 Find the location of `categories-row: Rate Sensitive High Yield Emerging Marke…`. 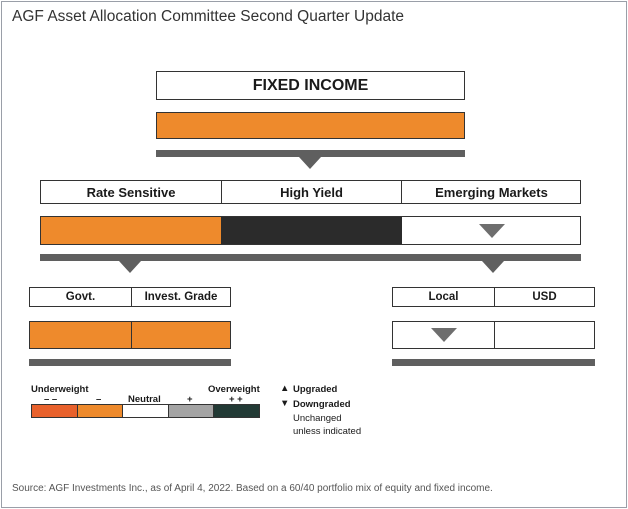

categories-row: Rate Sensitive High Yield Emerging Marke… is located at coordinates (310, 192).